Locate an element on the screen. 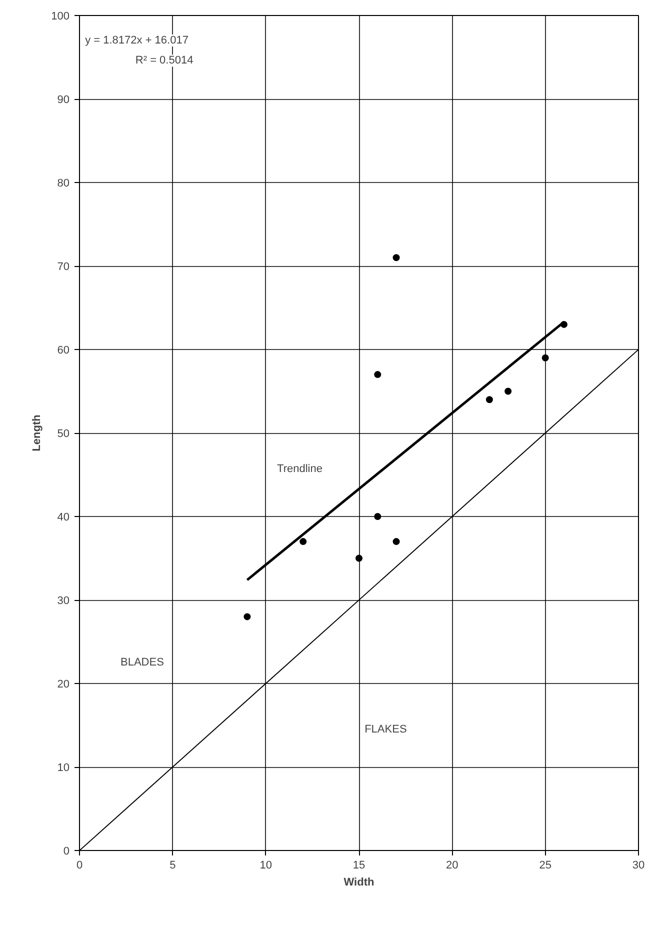 The height and width of the screenshot is (936, 648). annotation: R² = 0.5014 is located at coordinates (164, 60).